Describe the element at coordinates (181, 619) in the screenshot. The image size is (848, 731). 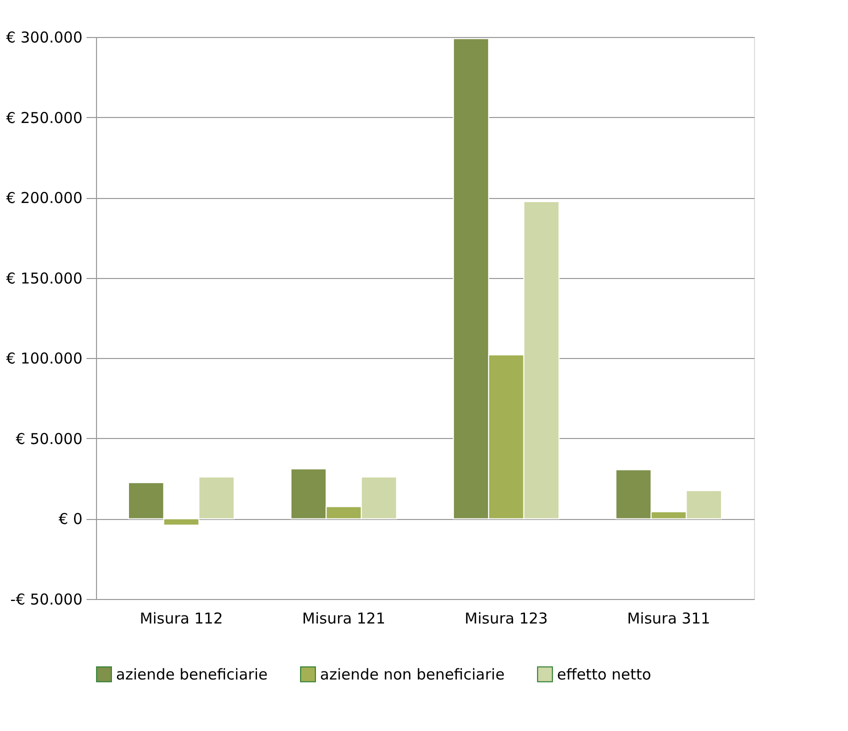
I see `x-tick-label: Misura 112` at that location.